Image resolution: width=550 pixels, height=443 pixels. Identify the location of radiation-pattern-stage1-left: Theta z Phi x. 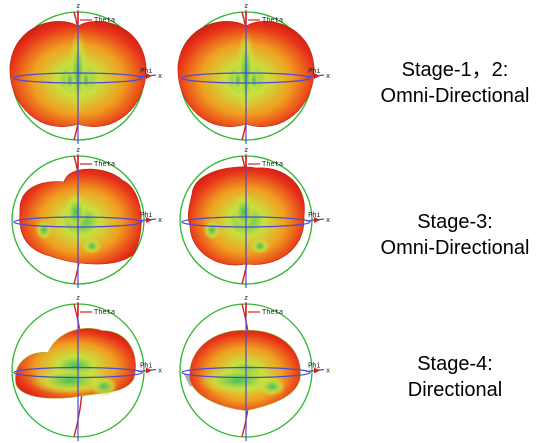
(89, 74).